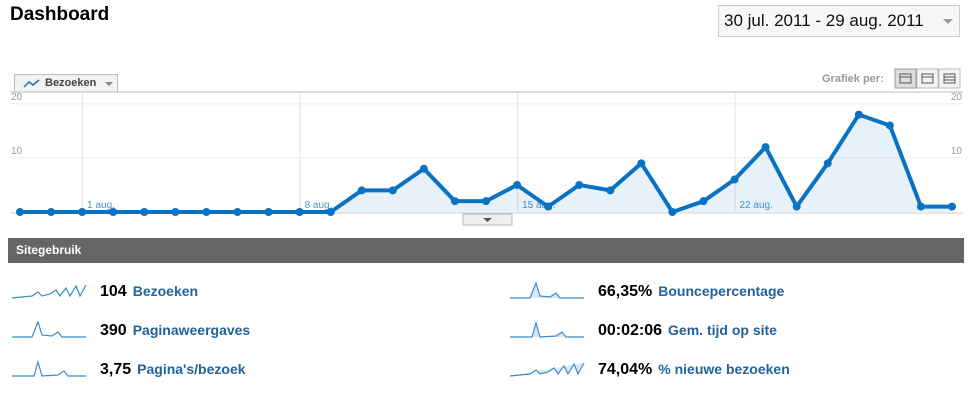  What do you see at coordinates (630, 330) in the screenshot?
I see `metric-value: 00:02:06` at bounding box center [630, 330].